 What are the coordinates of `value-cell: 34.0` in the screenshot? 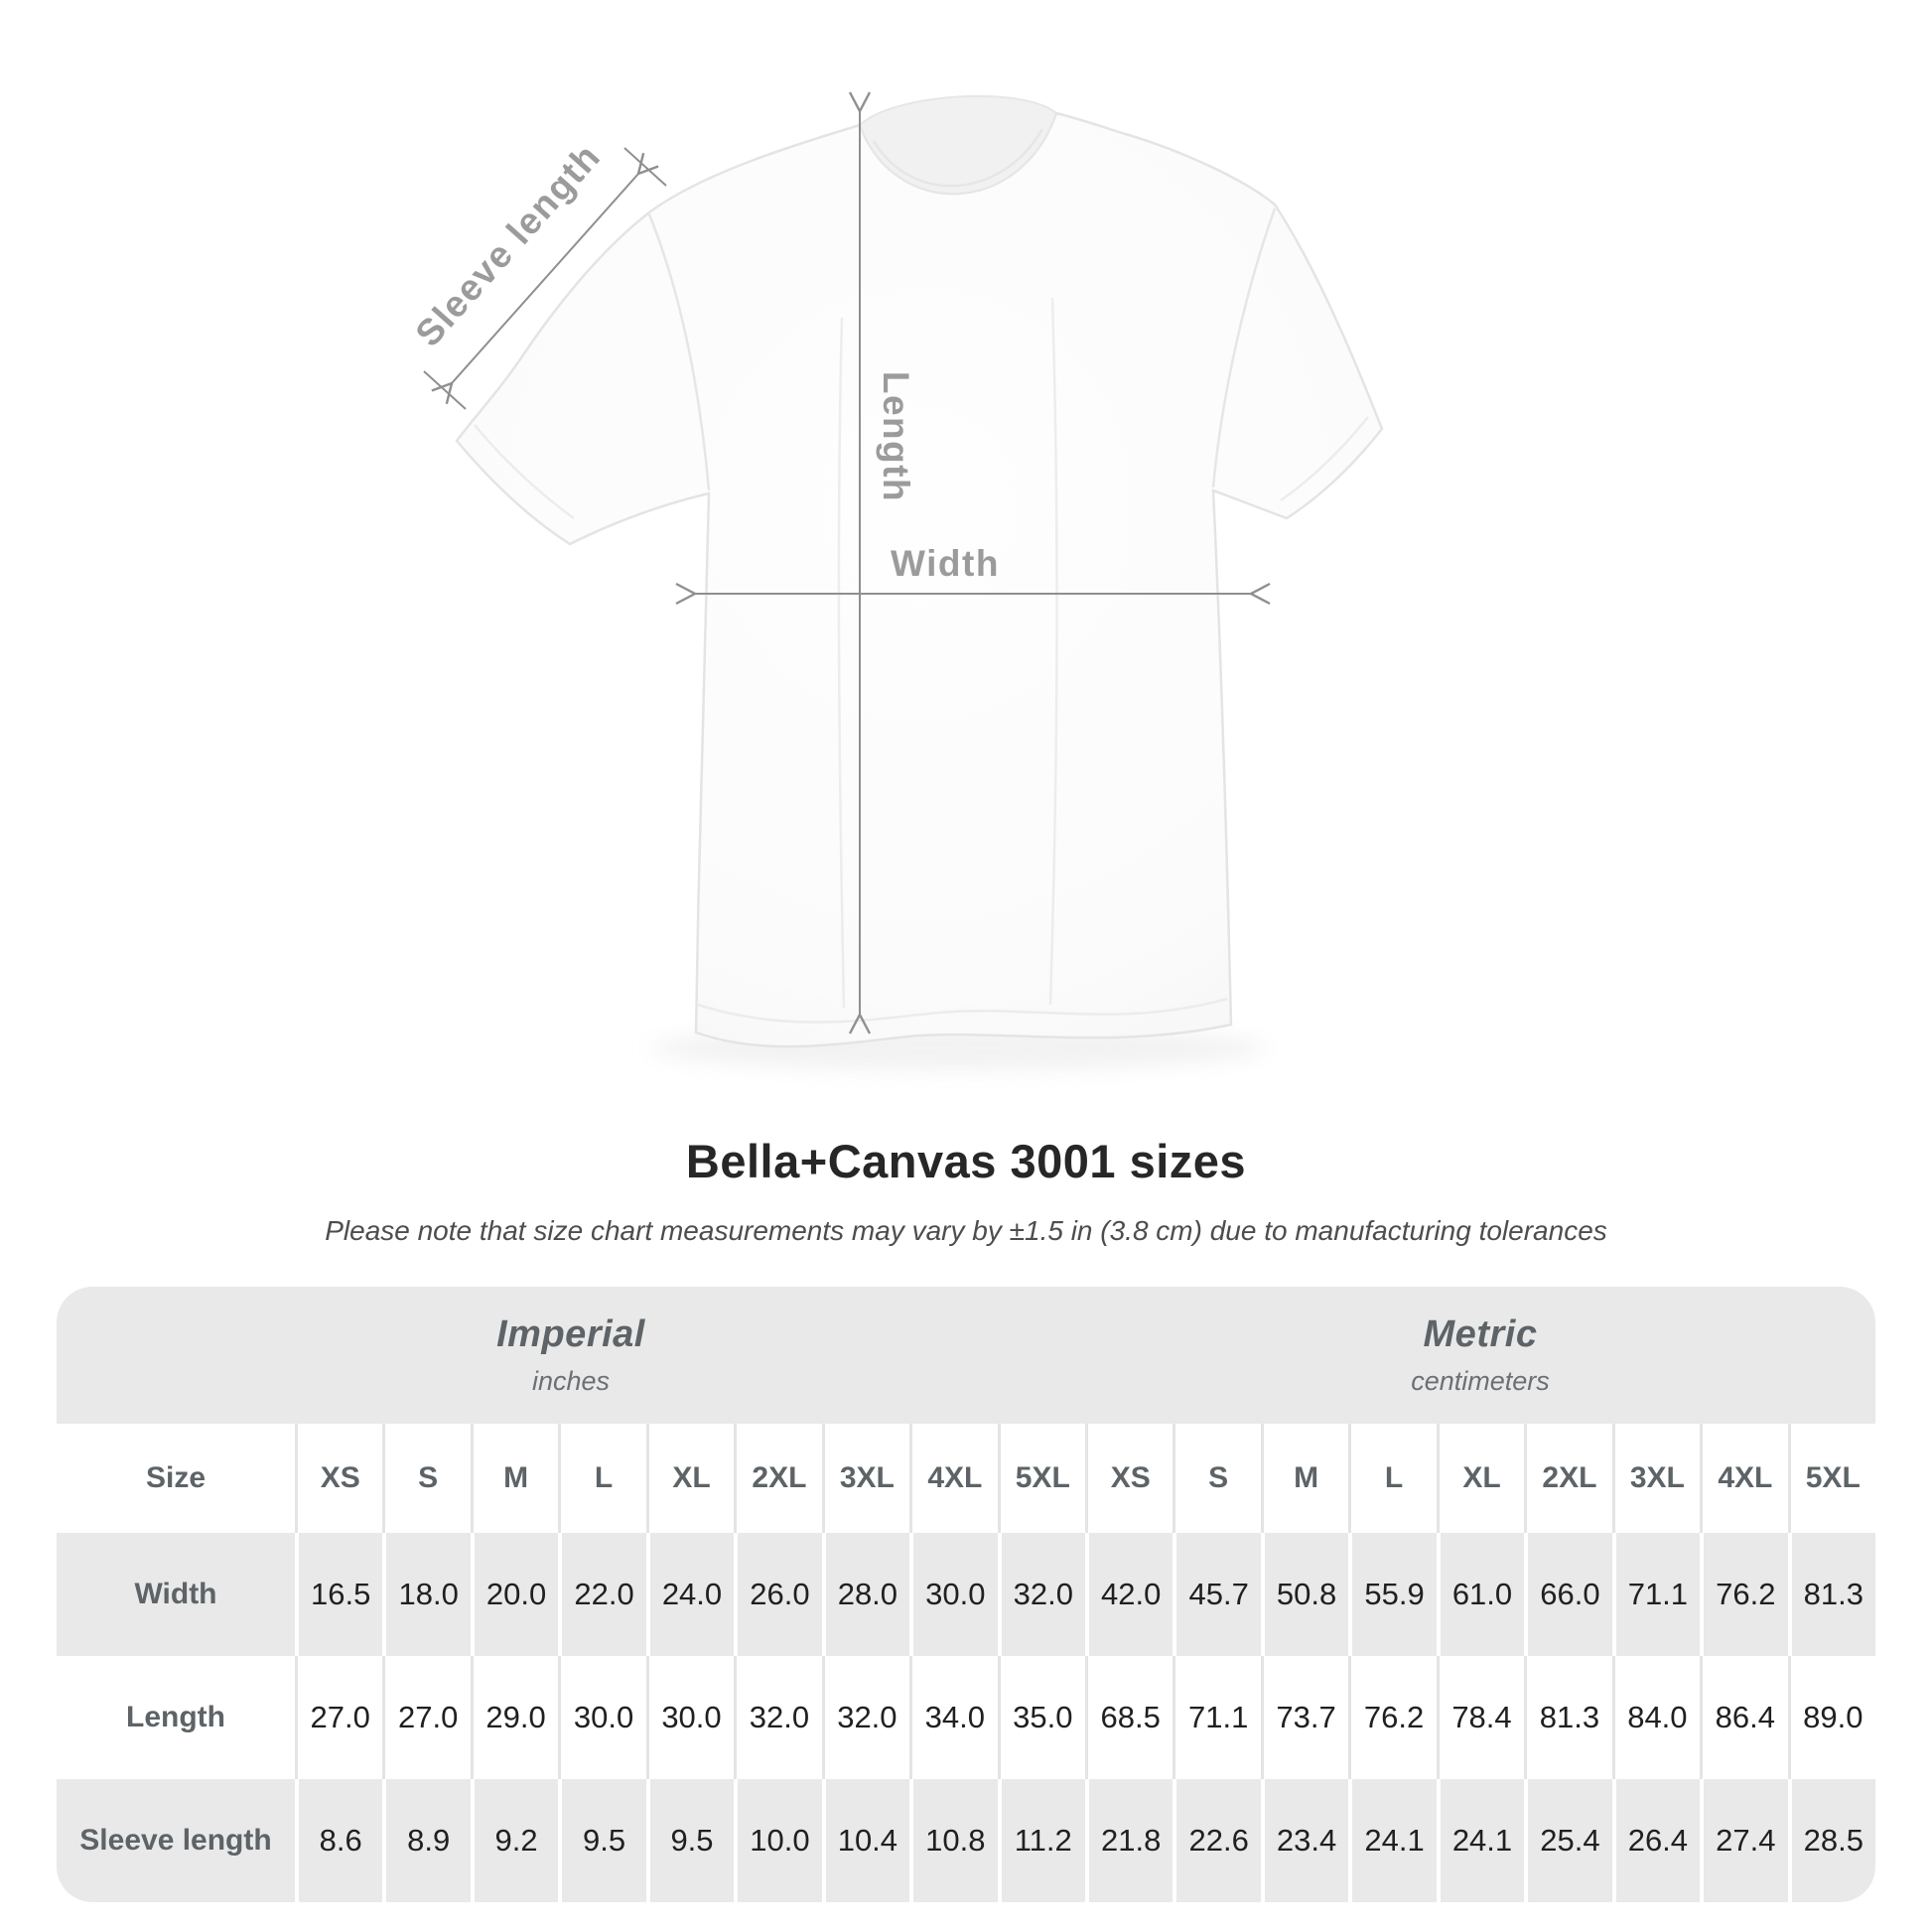 It's located at (953, 1717).